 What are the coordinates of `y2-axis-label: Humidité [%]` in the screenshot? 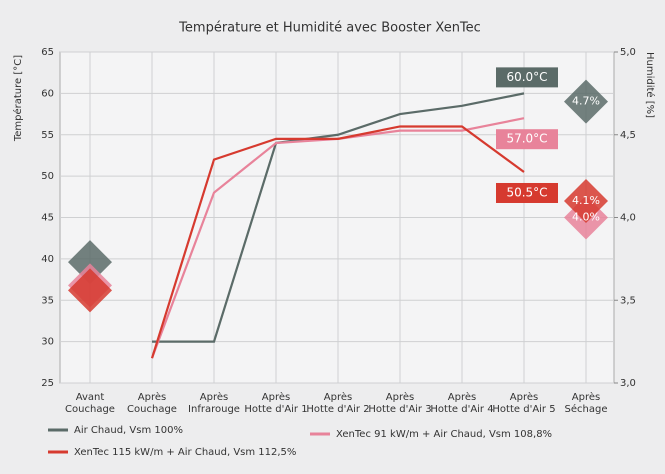 It's located at (650, 85).